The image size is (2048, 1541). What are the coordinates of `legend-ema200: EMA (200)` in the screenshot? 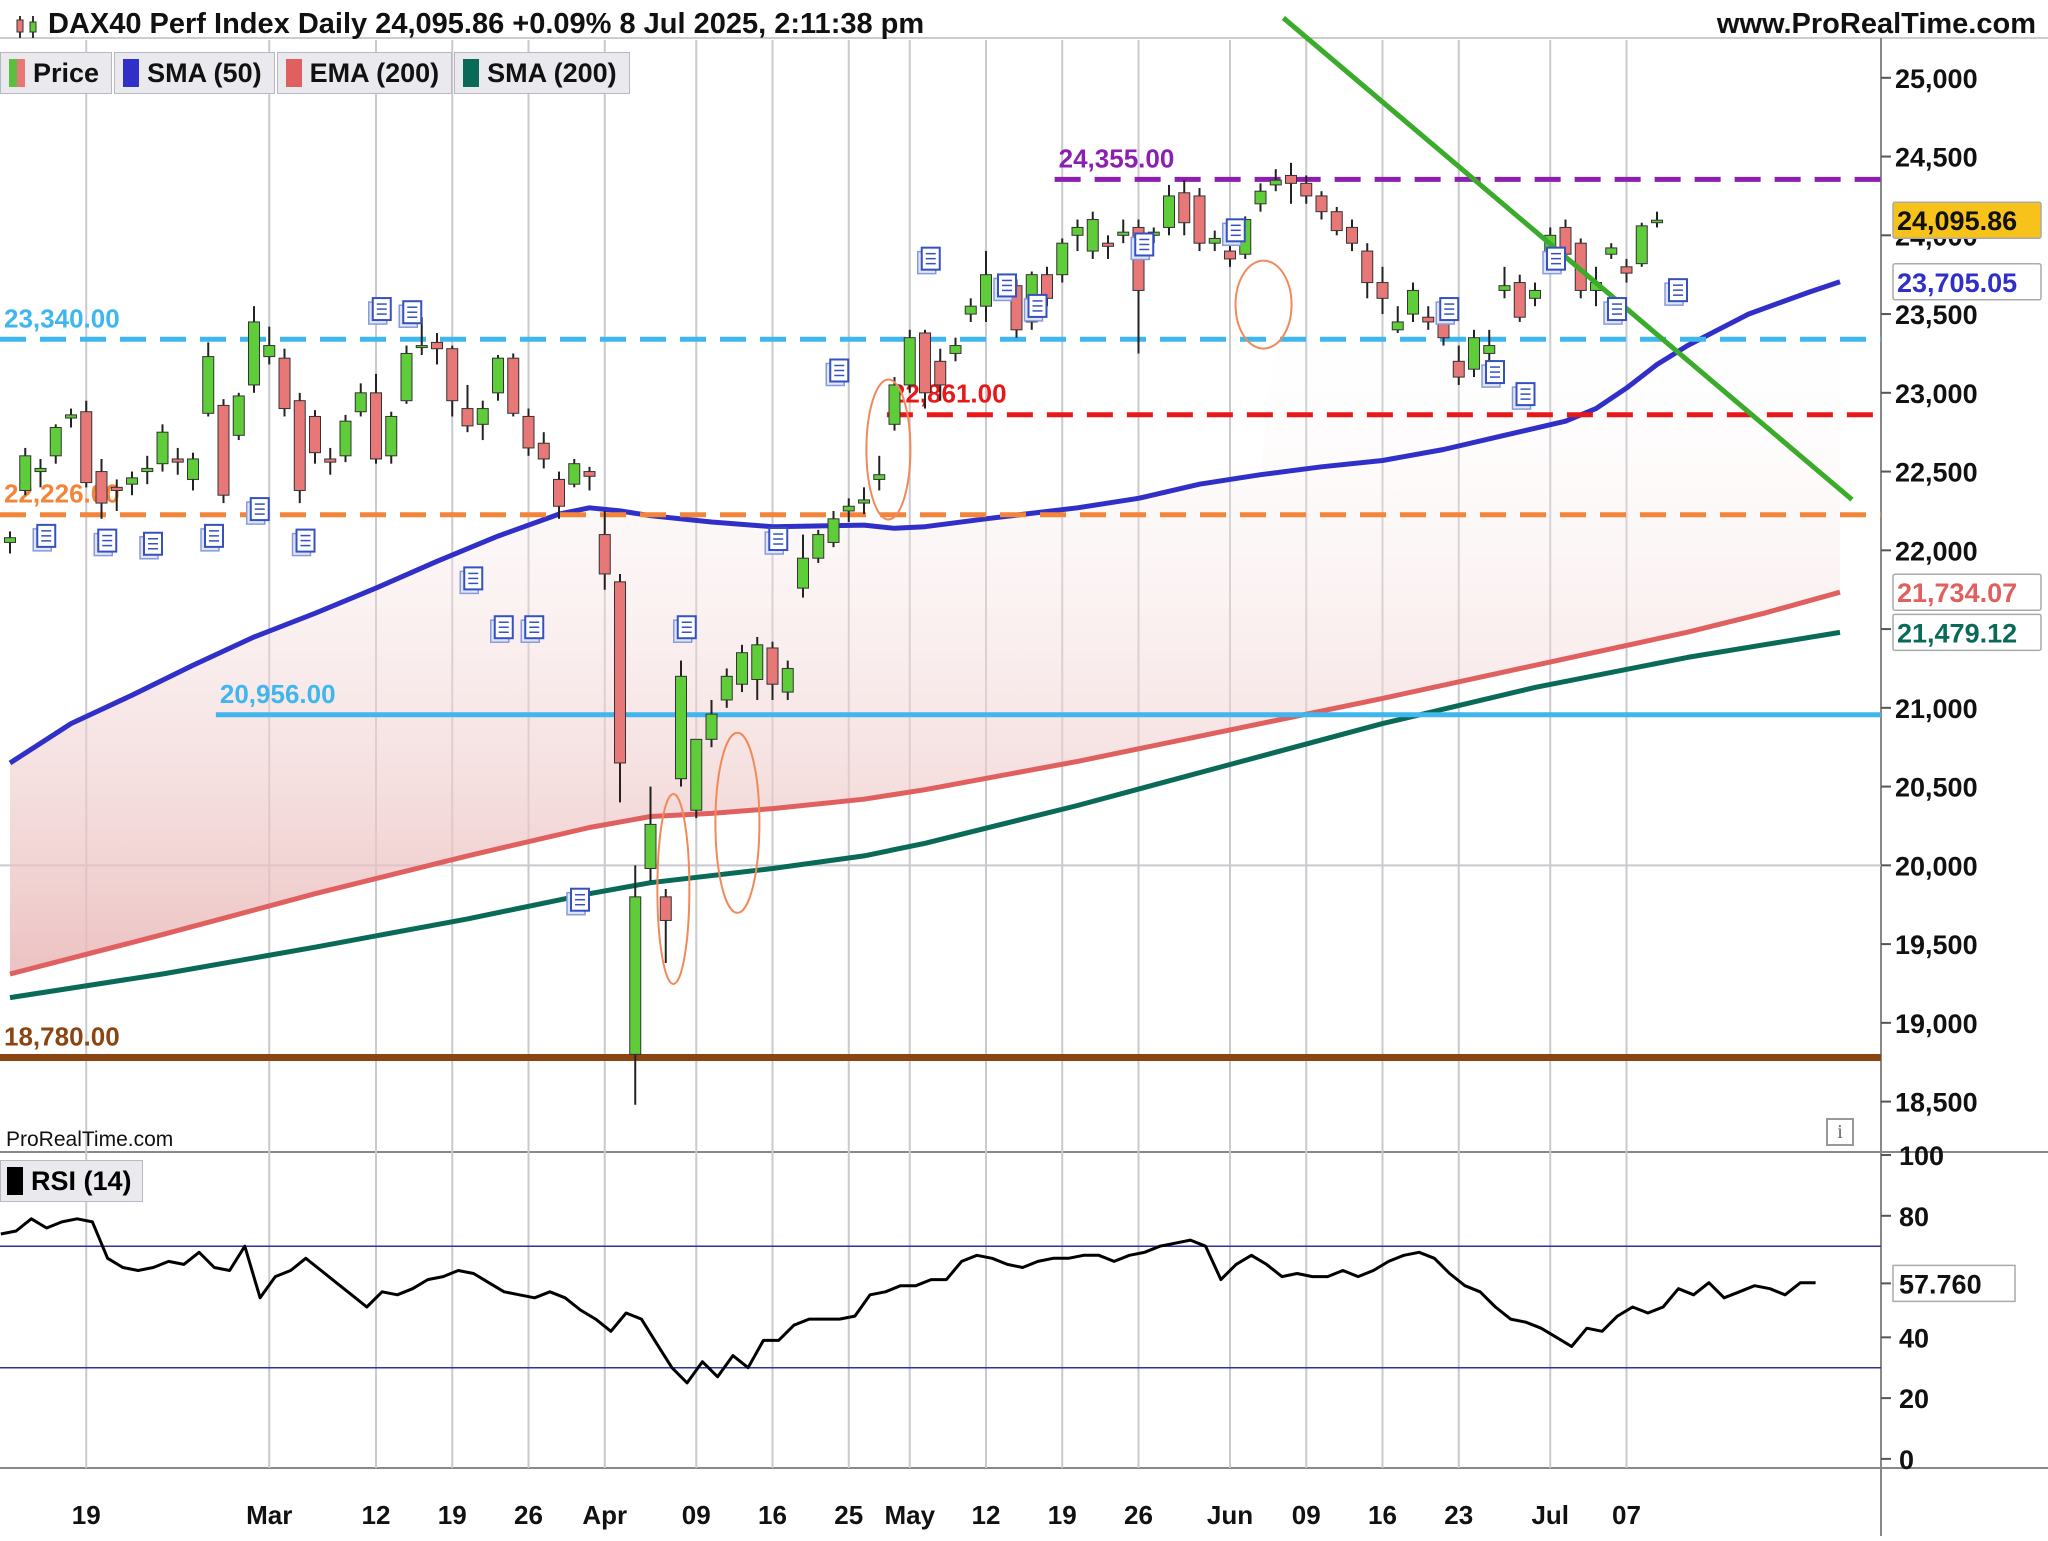 It's located at (364, 73).